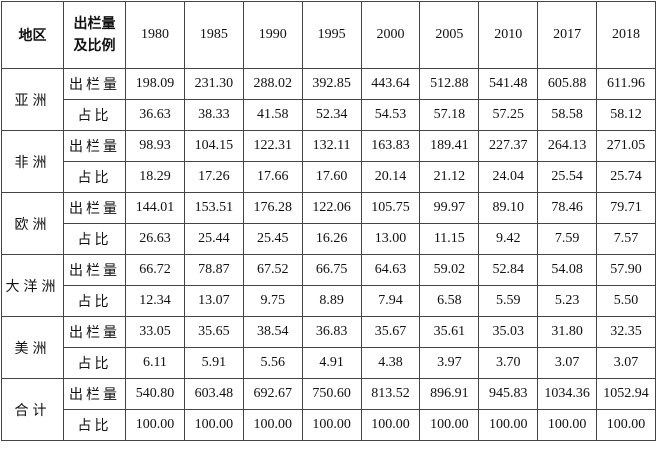 The height and width of the screenshot is (455, 658). What do you see at coordinates (32, 285) in the screenshot?
I see `region-cell: 大洋洲` at bounding box center [32, 285].